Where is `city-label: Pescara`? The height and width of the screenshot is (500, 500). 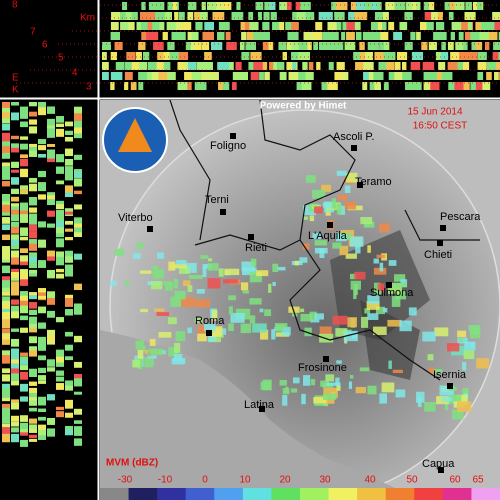
city-label: Pescara is located at coordinates (460, 217).